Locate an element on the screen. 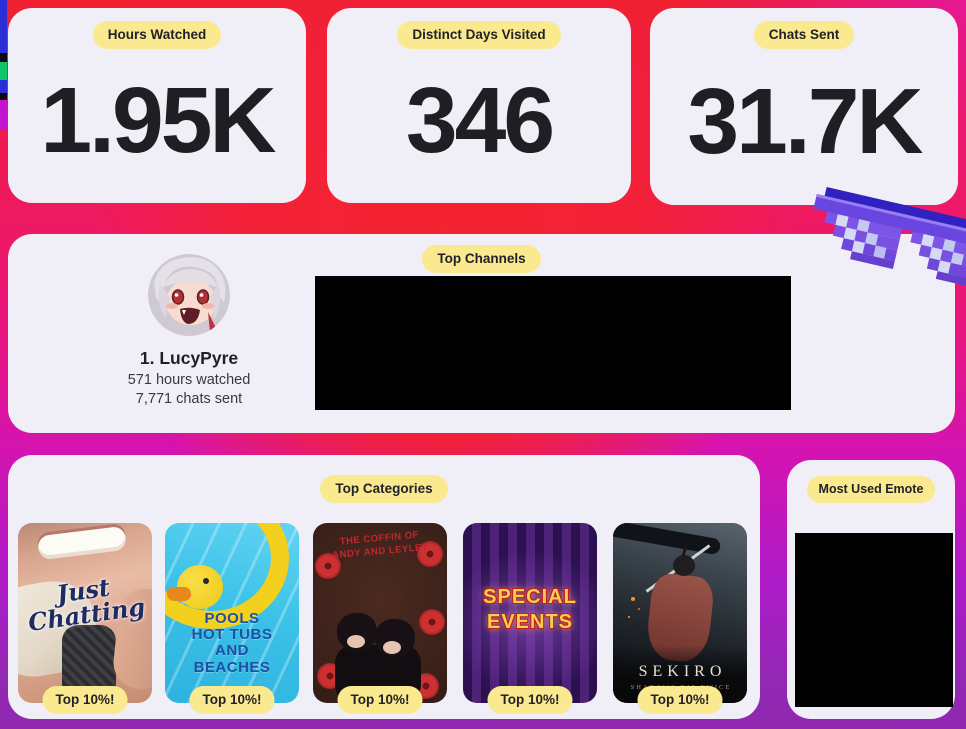 Image resolution: width=966 pixels, height=729 pixels. character-face-left is located at coordinates (356, 641).